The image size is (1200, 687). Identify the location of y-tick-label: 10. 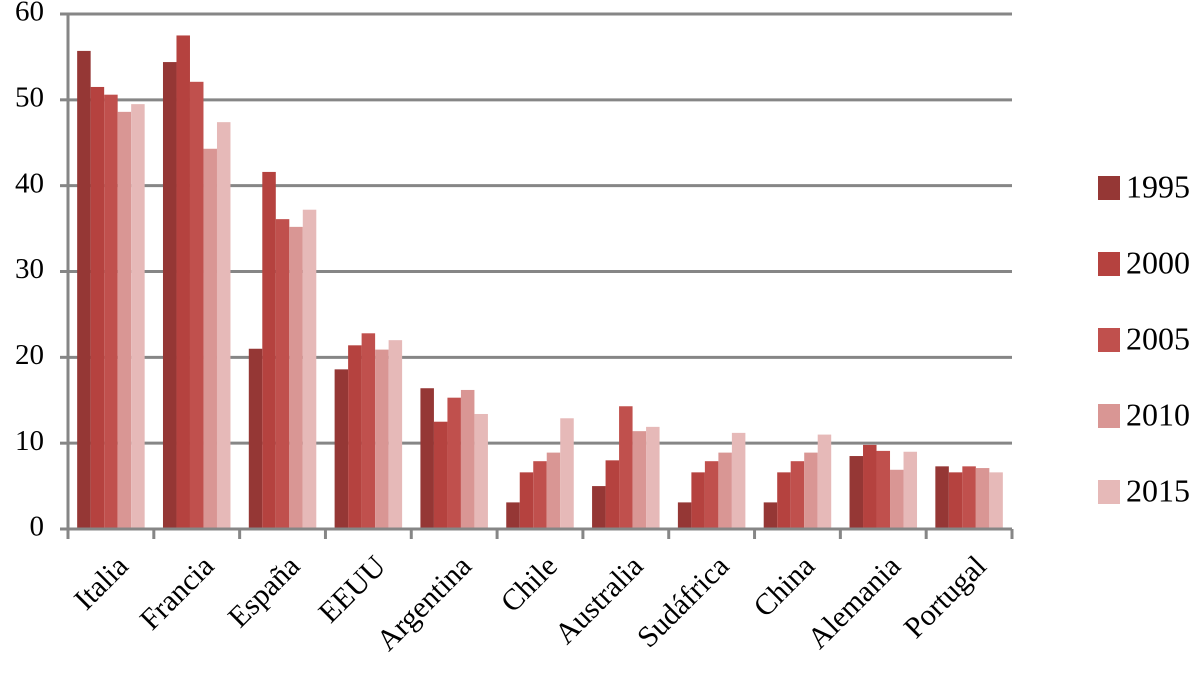
(29, 441).